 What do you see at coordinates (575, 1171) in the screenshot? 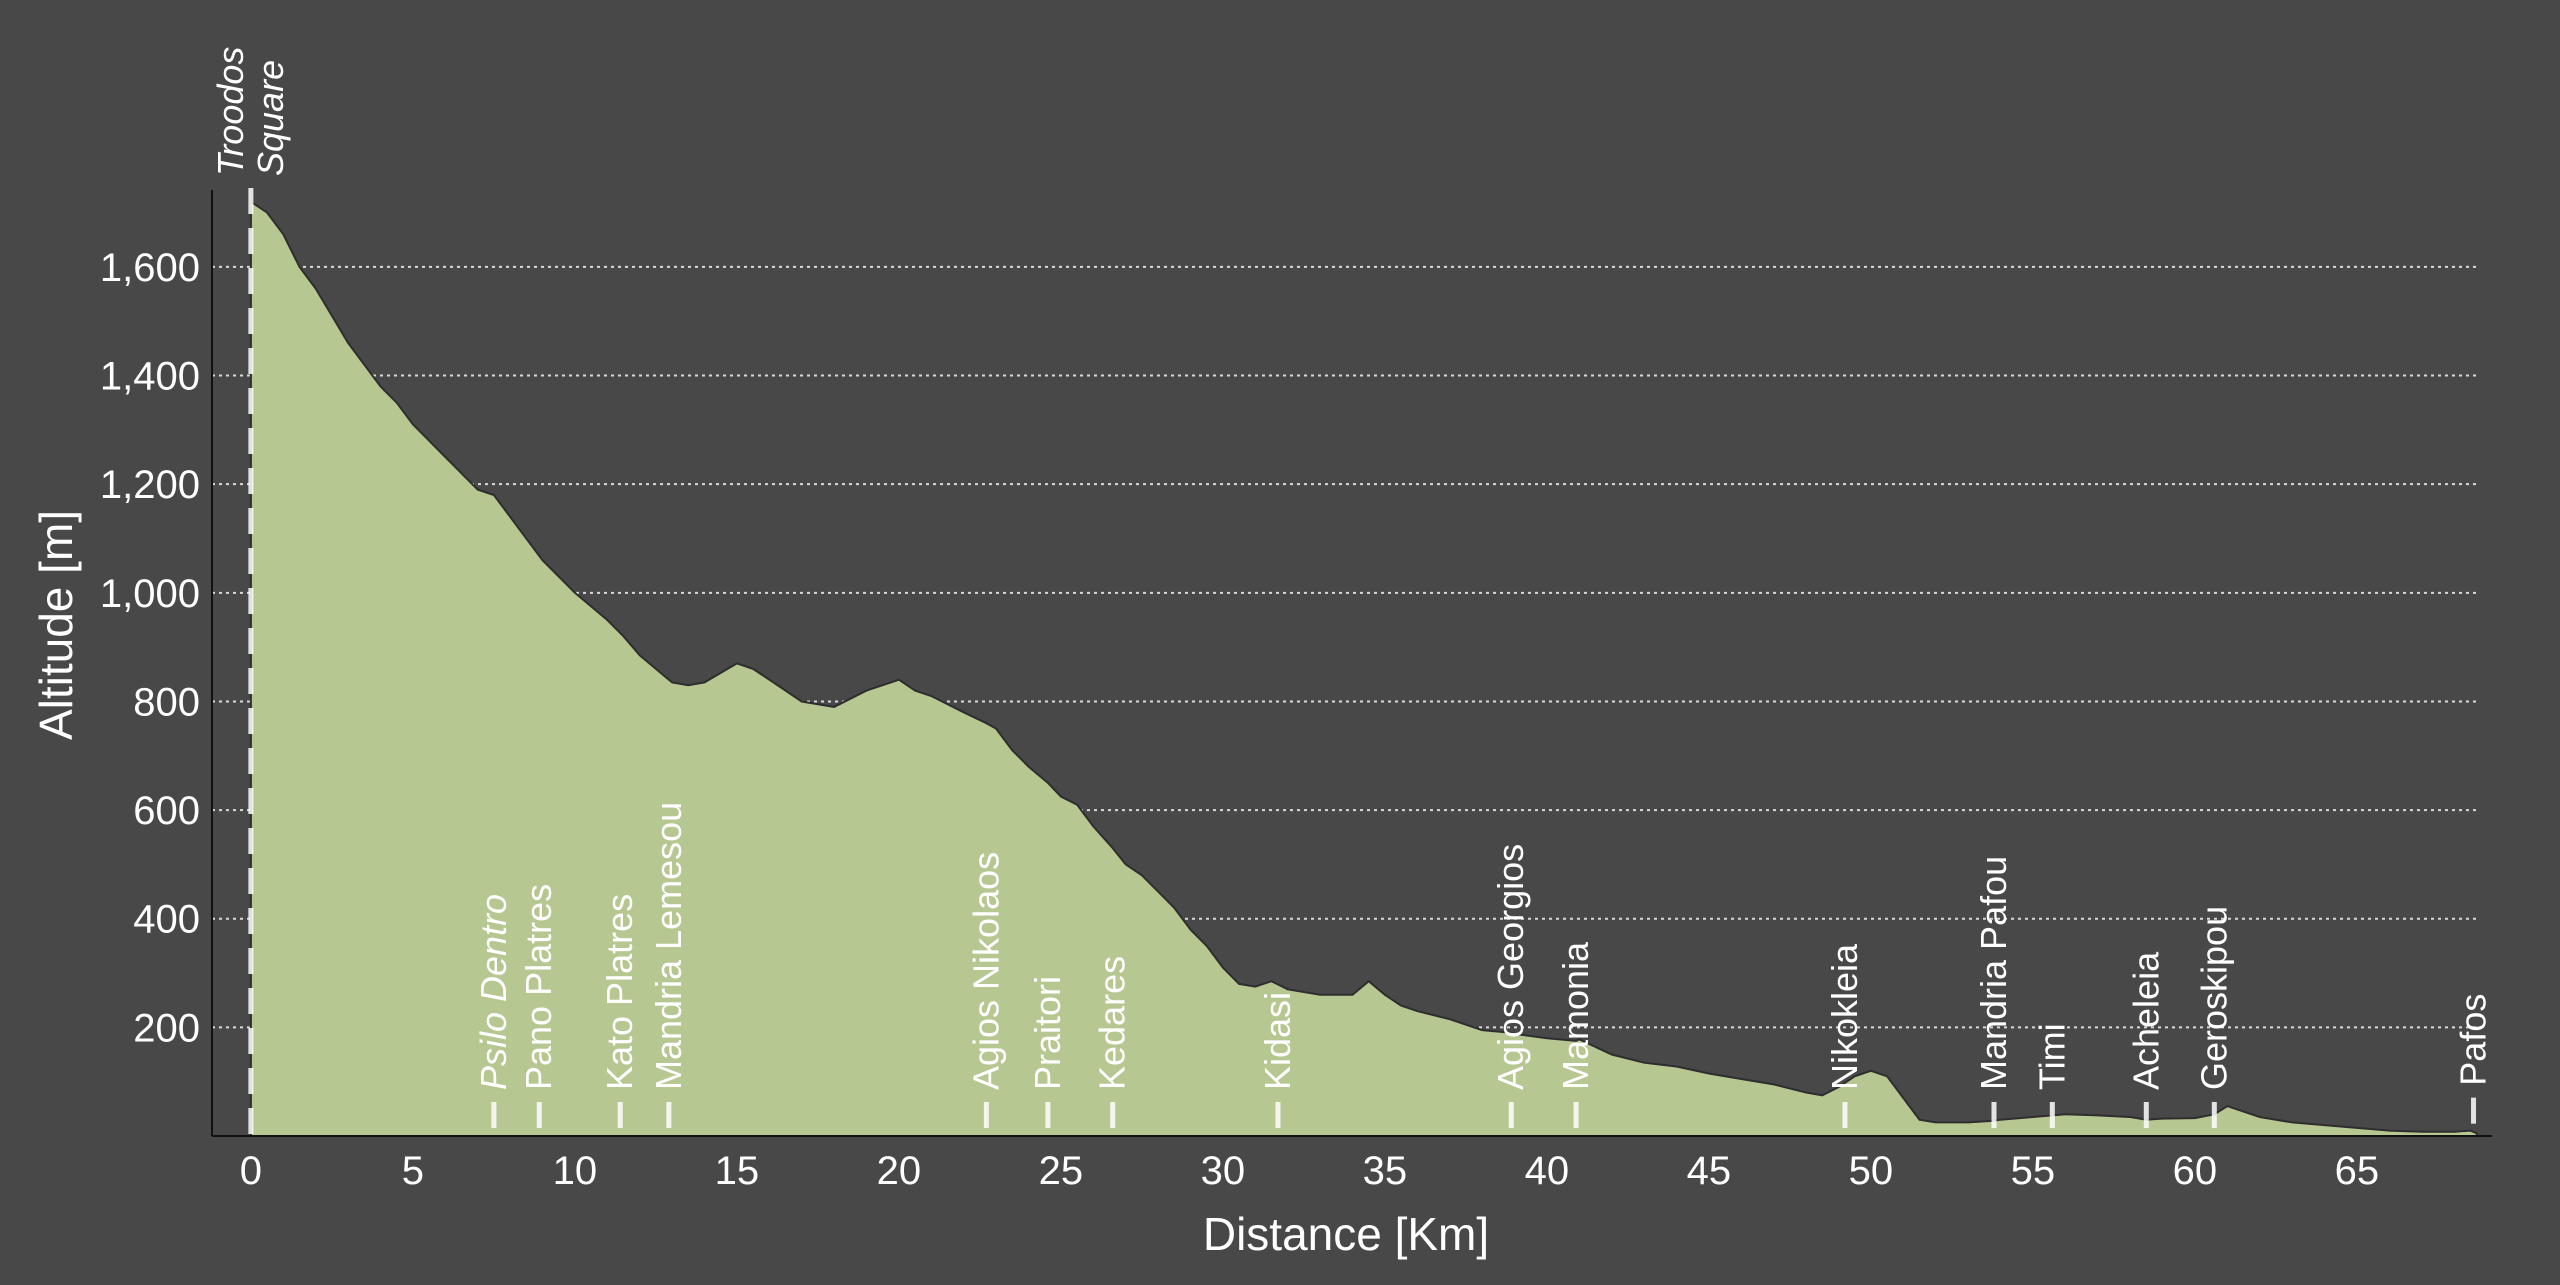
I see `x-tick-label: 10` at bounding box center [575, 1171].